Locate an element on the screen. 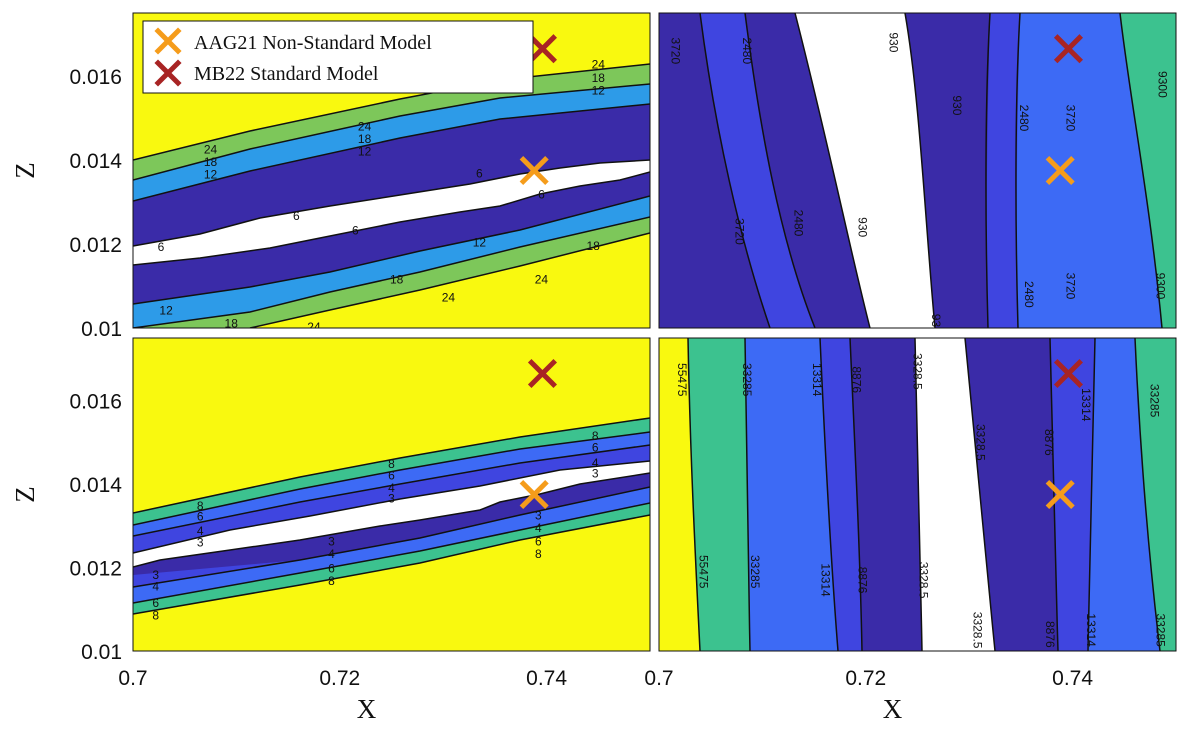  region-royal-left is located at coordinates (757, 170).